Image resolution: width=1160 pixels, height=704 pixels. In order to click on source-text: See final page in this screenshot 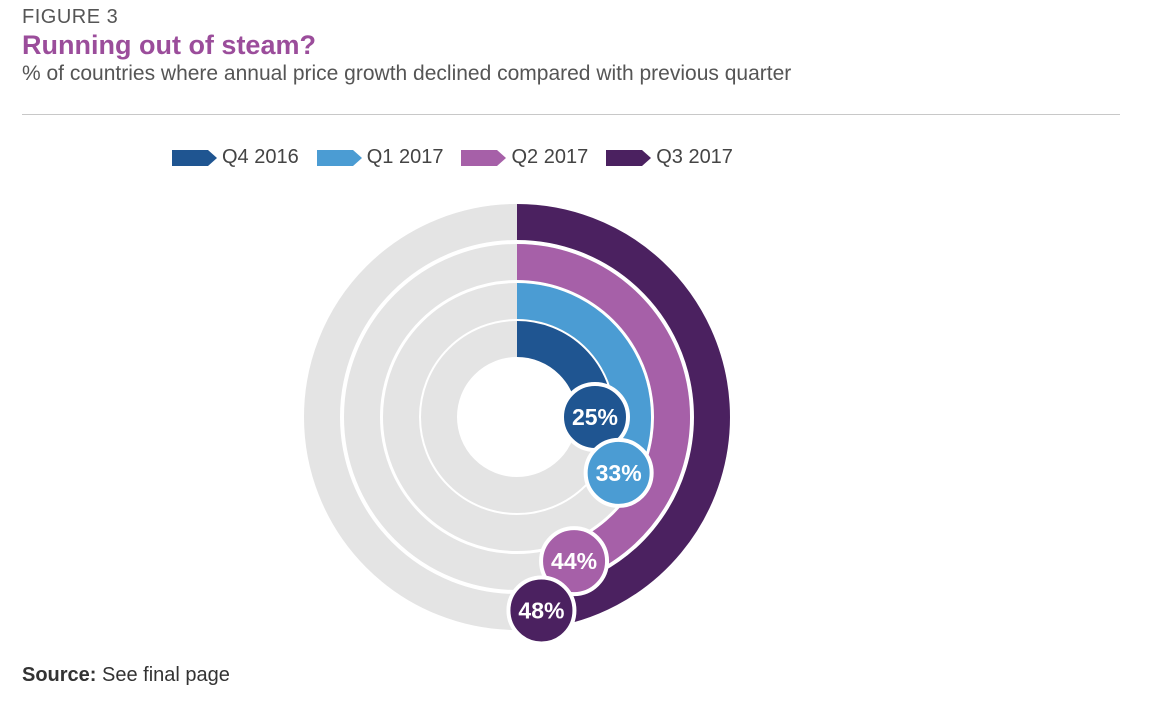, I will do `click(166, 675)`.